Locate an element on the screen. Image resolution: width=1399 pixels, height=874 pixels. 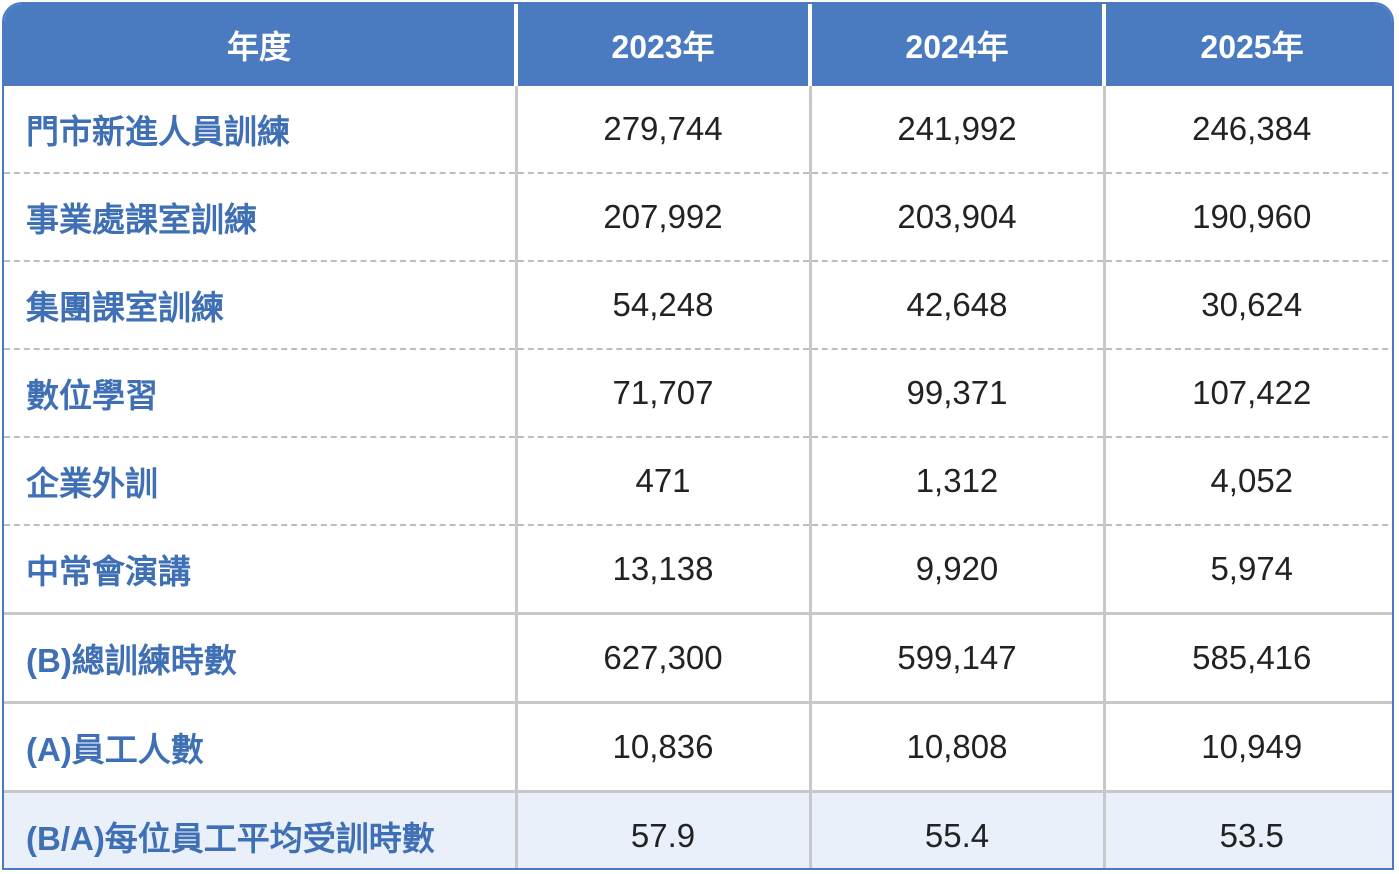
row-label: 企業外訓 is located at coordinates (260, 481).